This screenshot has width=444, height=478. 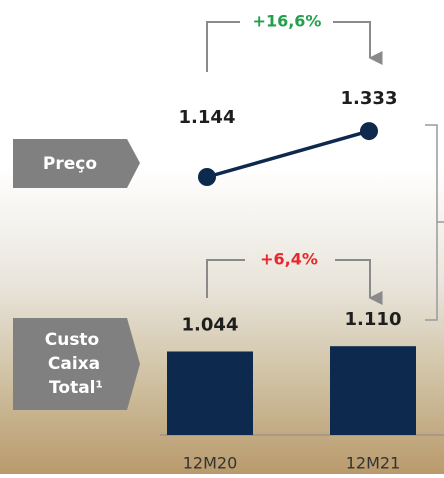 What do you see at coordinates (210, 324) in the screenshot?
I see `value-label: 1.044` at bounding box center [210, 324].